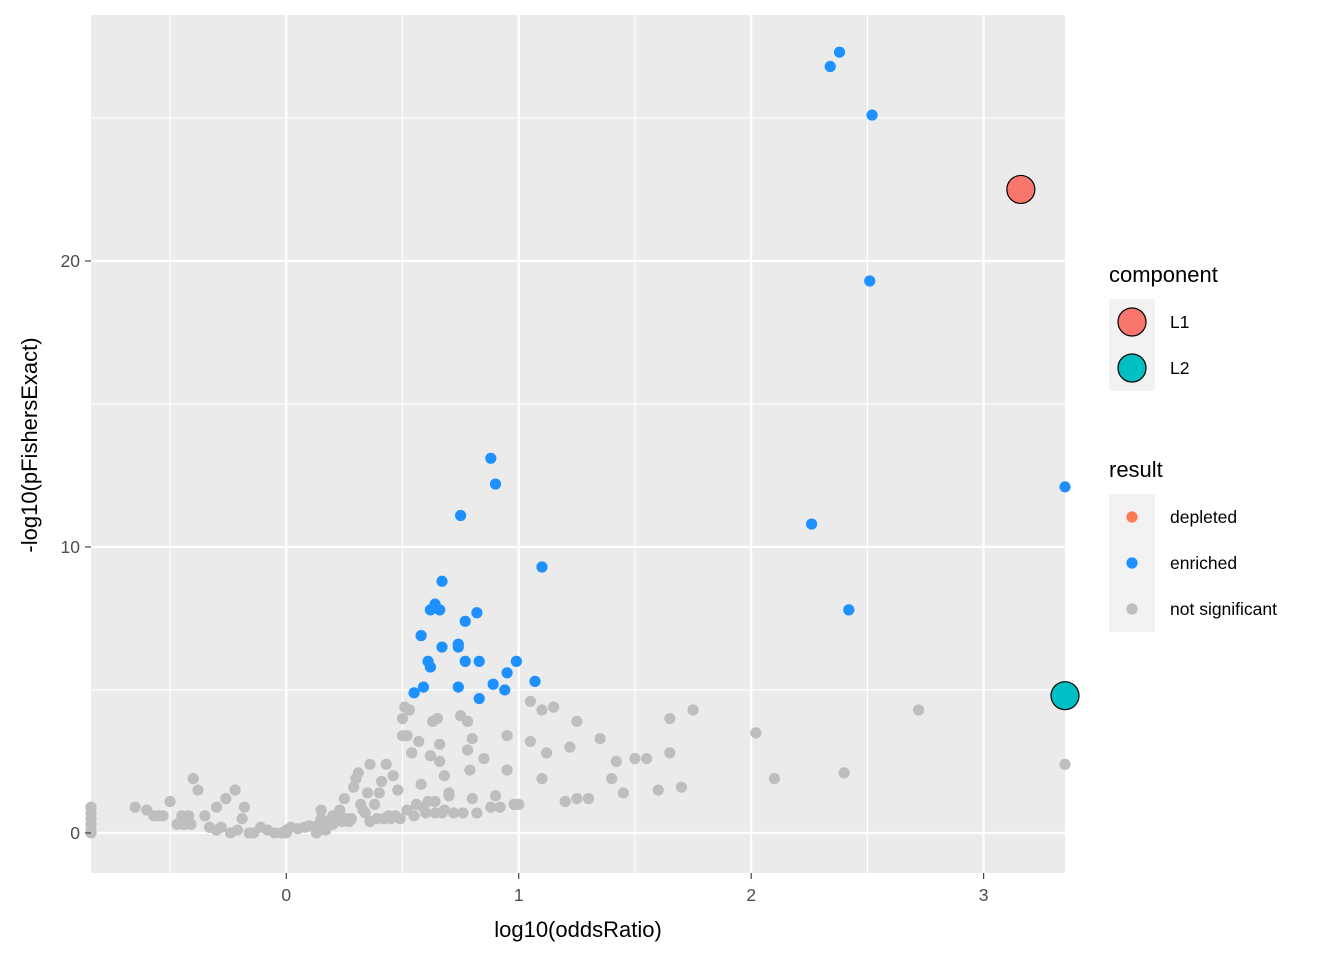 The image size is (1344, 960). I want to click on legend-label: depleted, so click(1203, 517).